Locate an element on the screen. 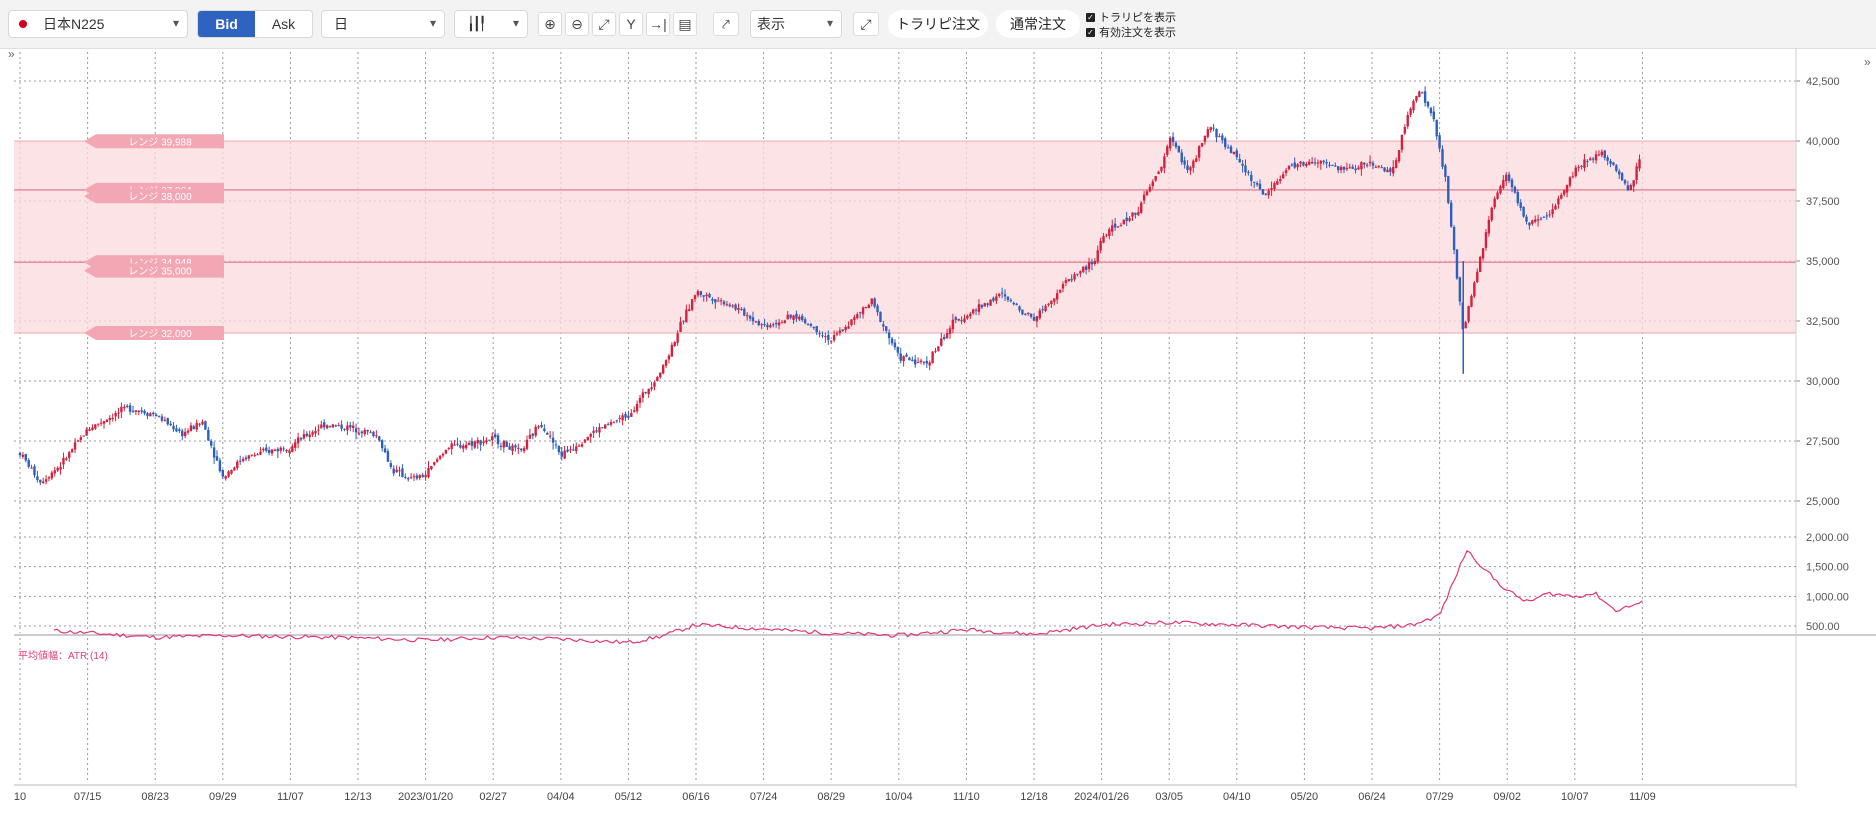 This screenshot has height=813, width=1876. x-tick-label: 10/07 is located at coordinates (1575, 797).